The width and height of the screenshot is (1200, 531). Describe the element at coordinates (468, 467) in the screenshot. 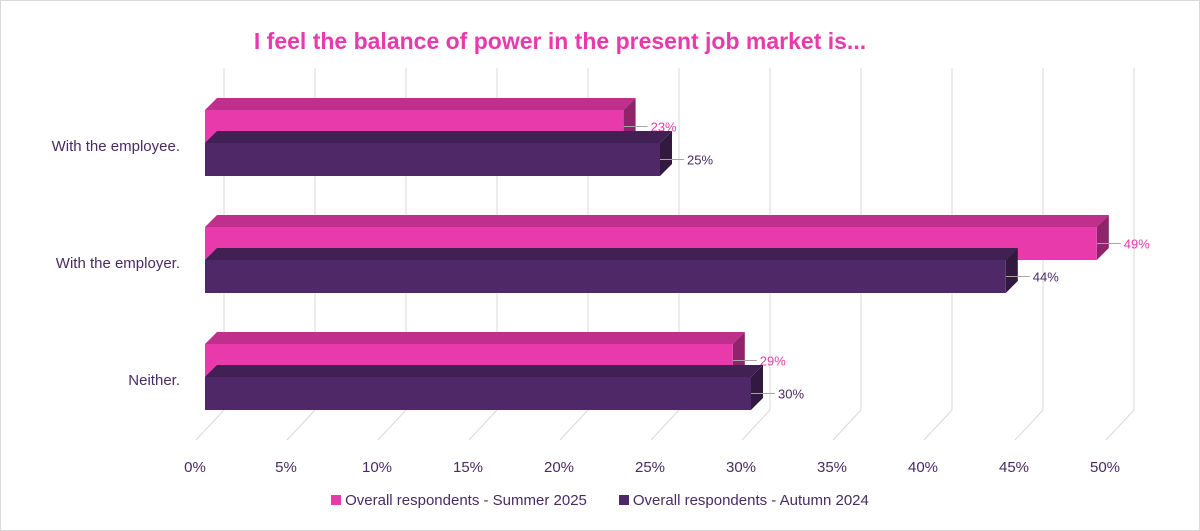

I see `x-tick-label: 15%` at that location.